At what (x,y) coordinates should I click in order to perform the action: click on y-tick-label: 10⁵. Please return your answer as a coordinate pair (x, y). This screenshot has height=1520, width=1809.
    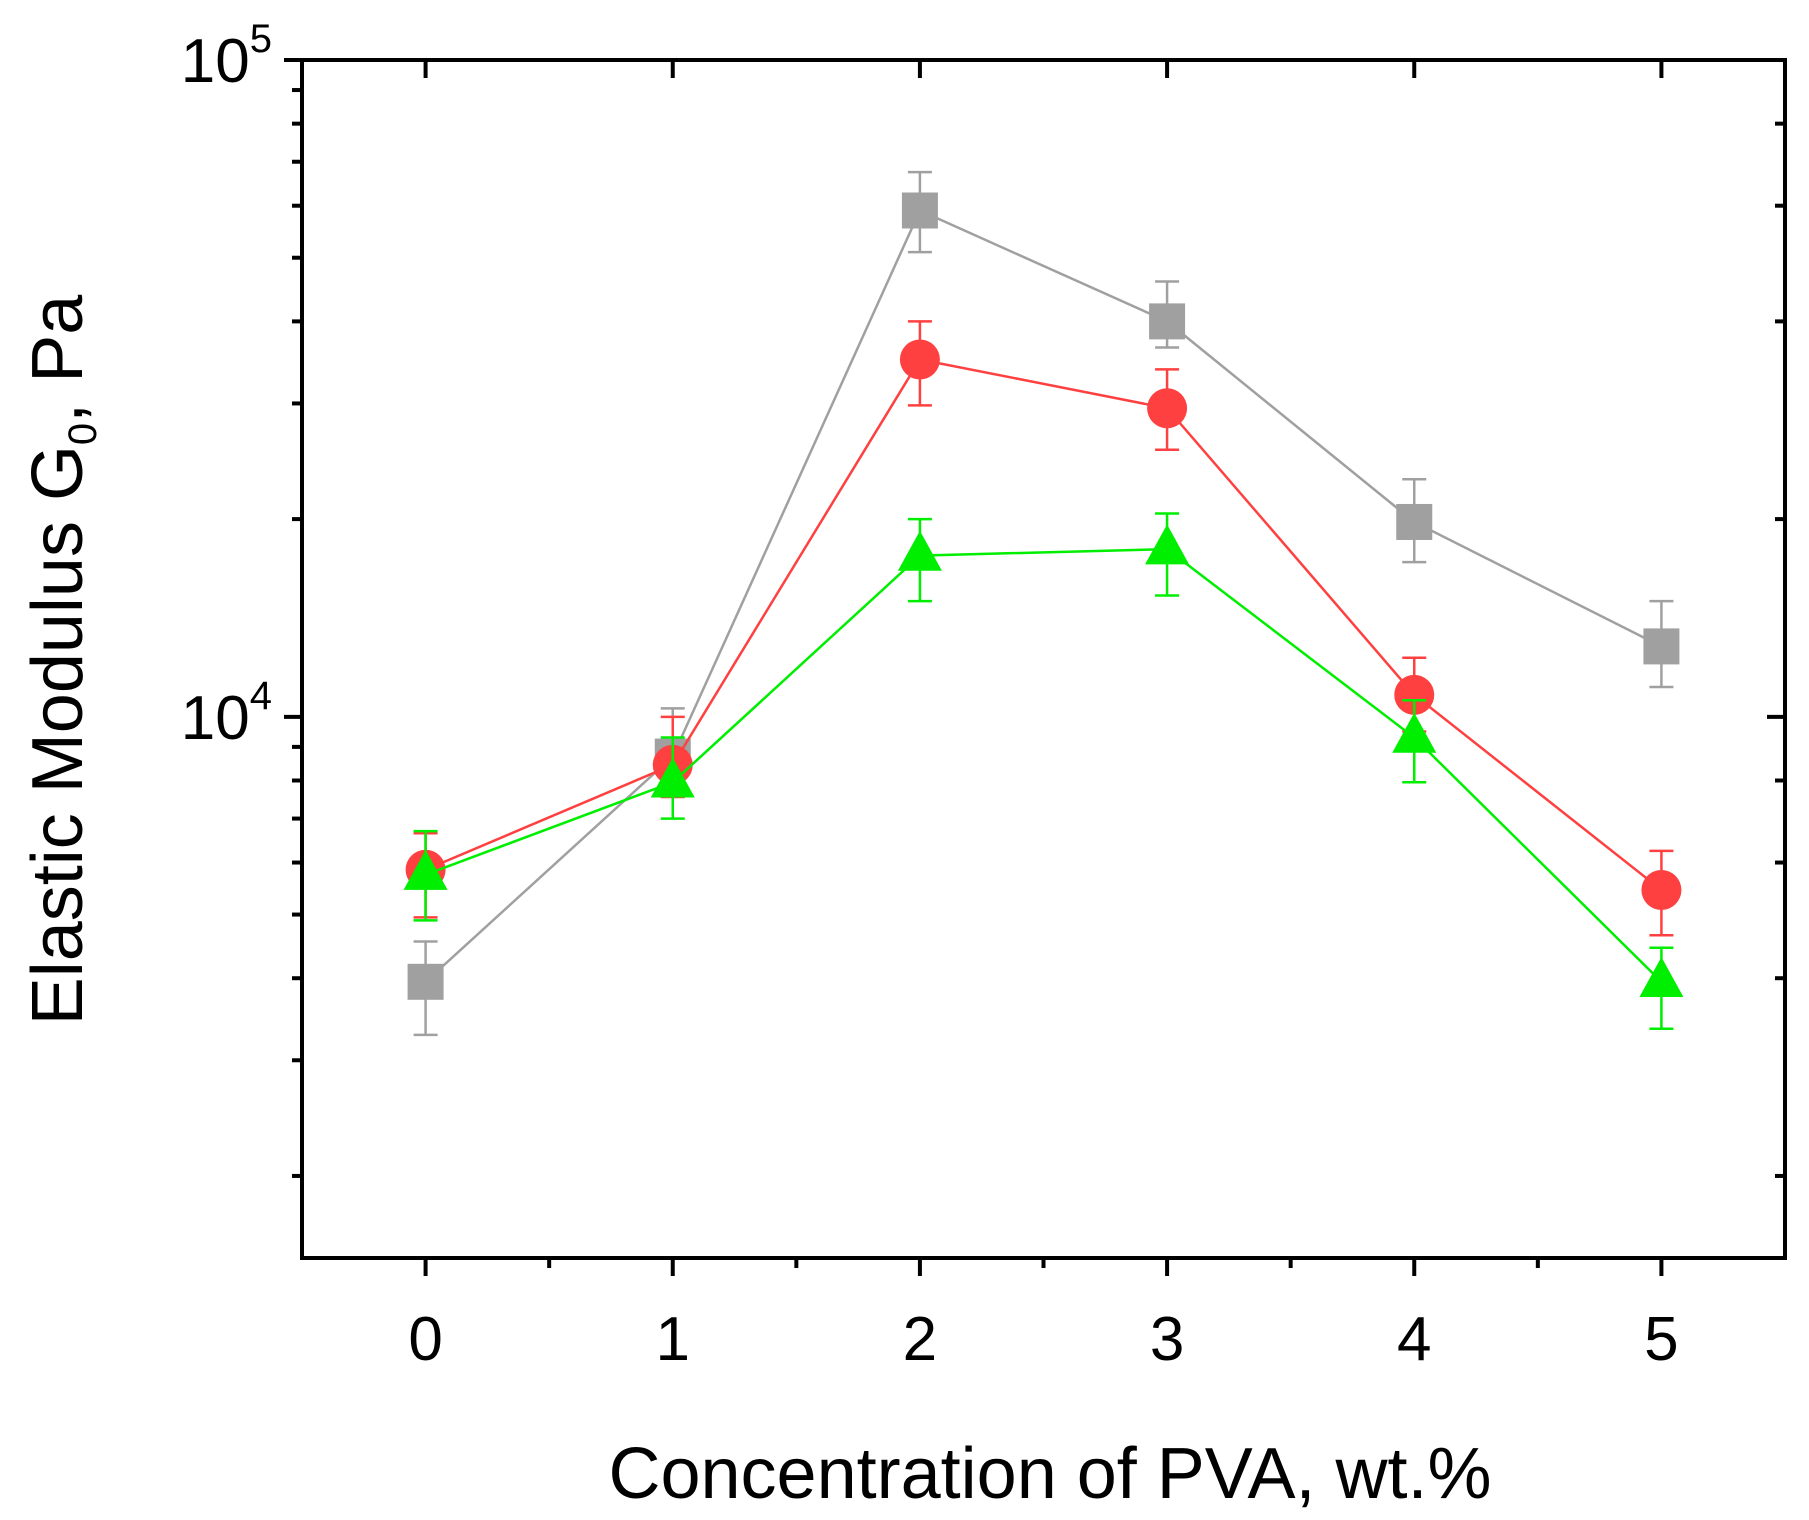
    Looking at the image, I should click on (226, 56).